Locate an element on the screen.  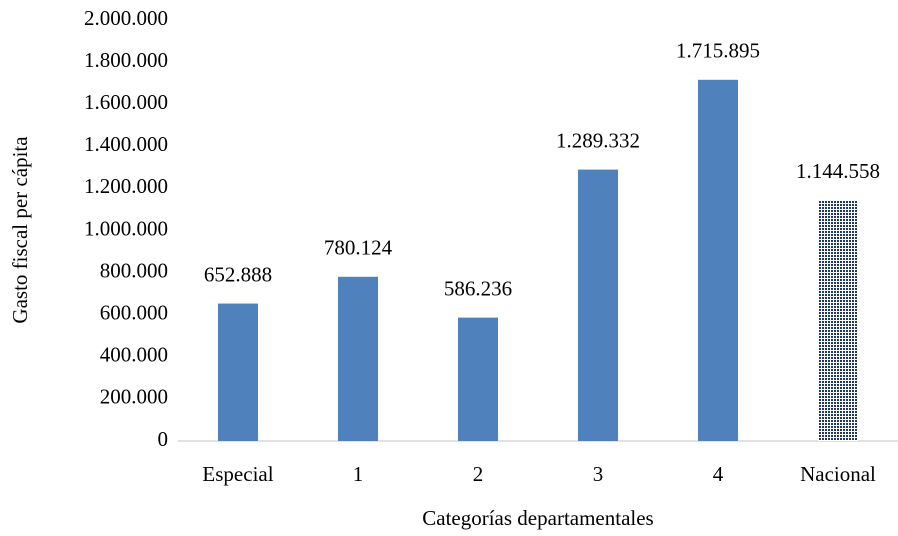
x-tick-label: 1 is located at coordinates (358, 474).